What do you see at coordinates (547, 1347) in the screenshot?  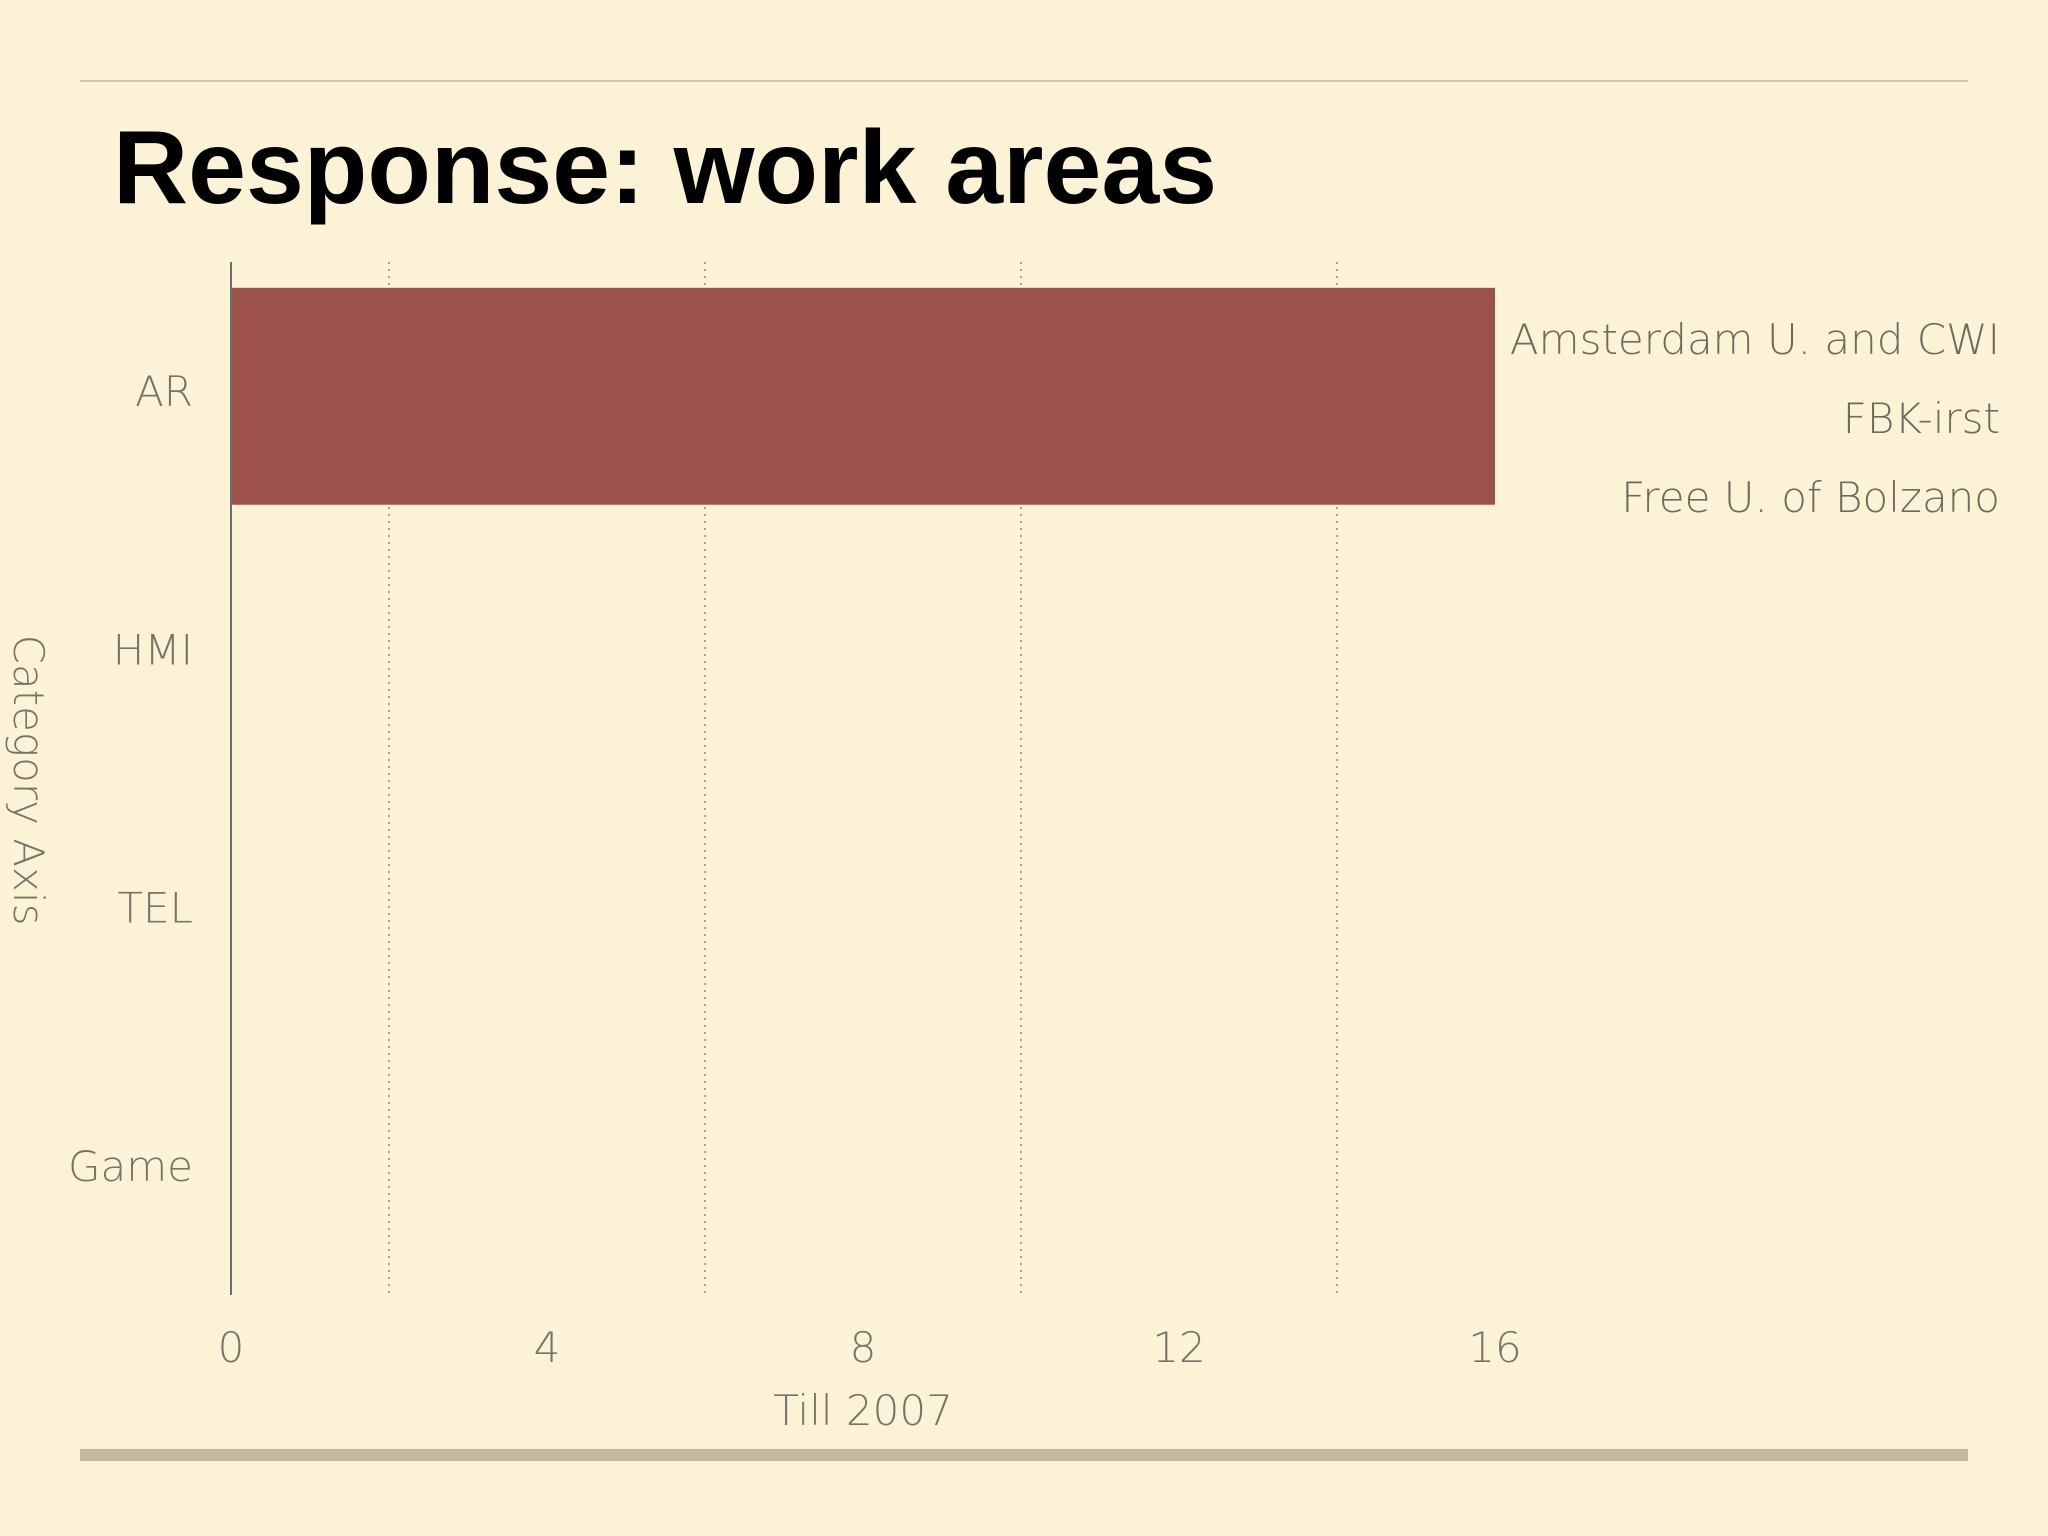 I see `x-tick-label: 4` at bounding box center [547, 1347].